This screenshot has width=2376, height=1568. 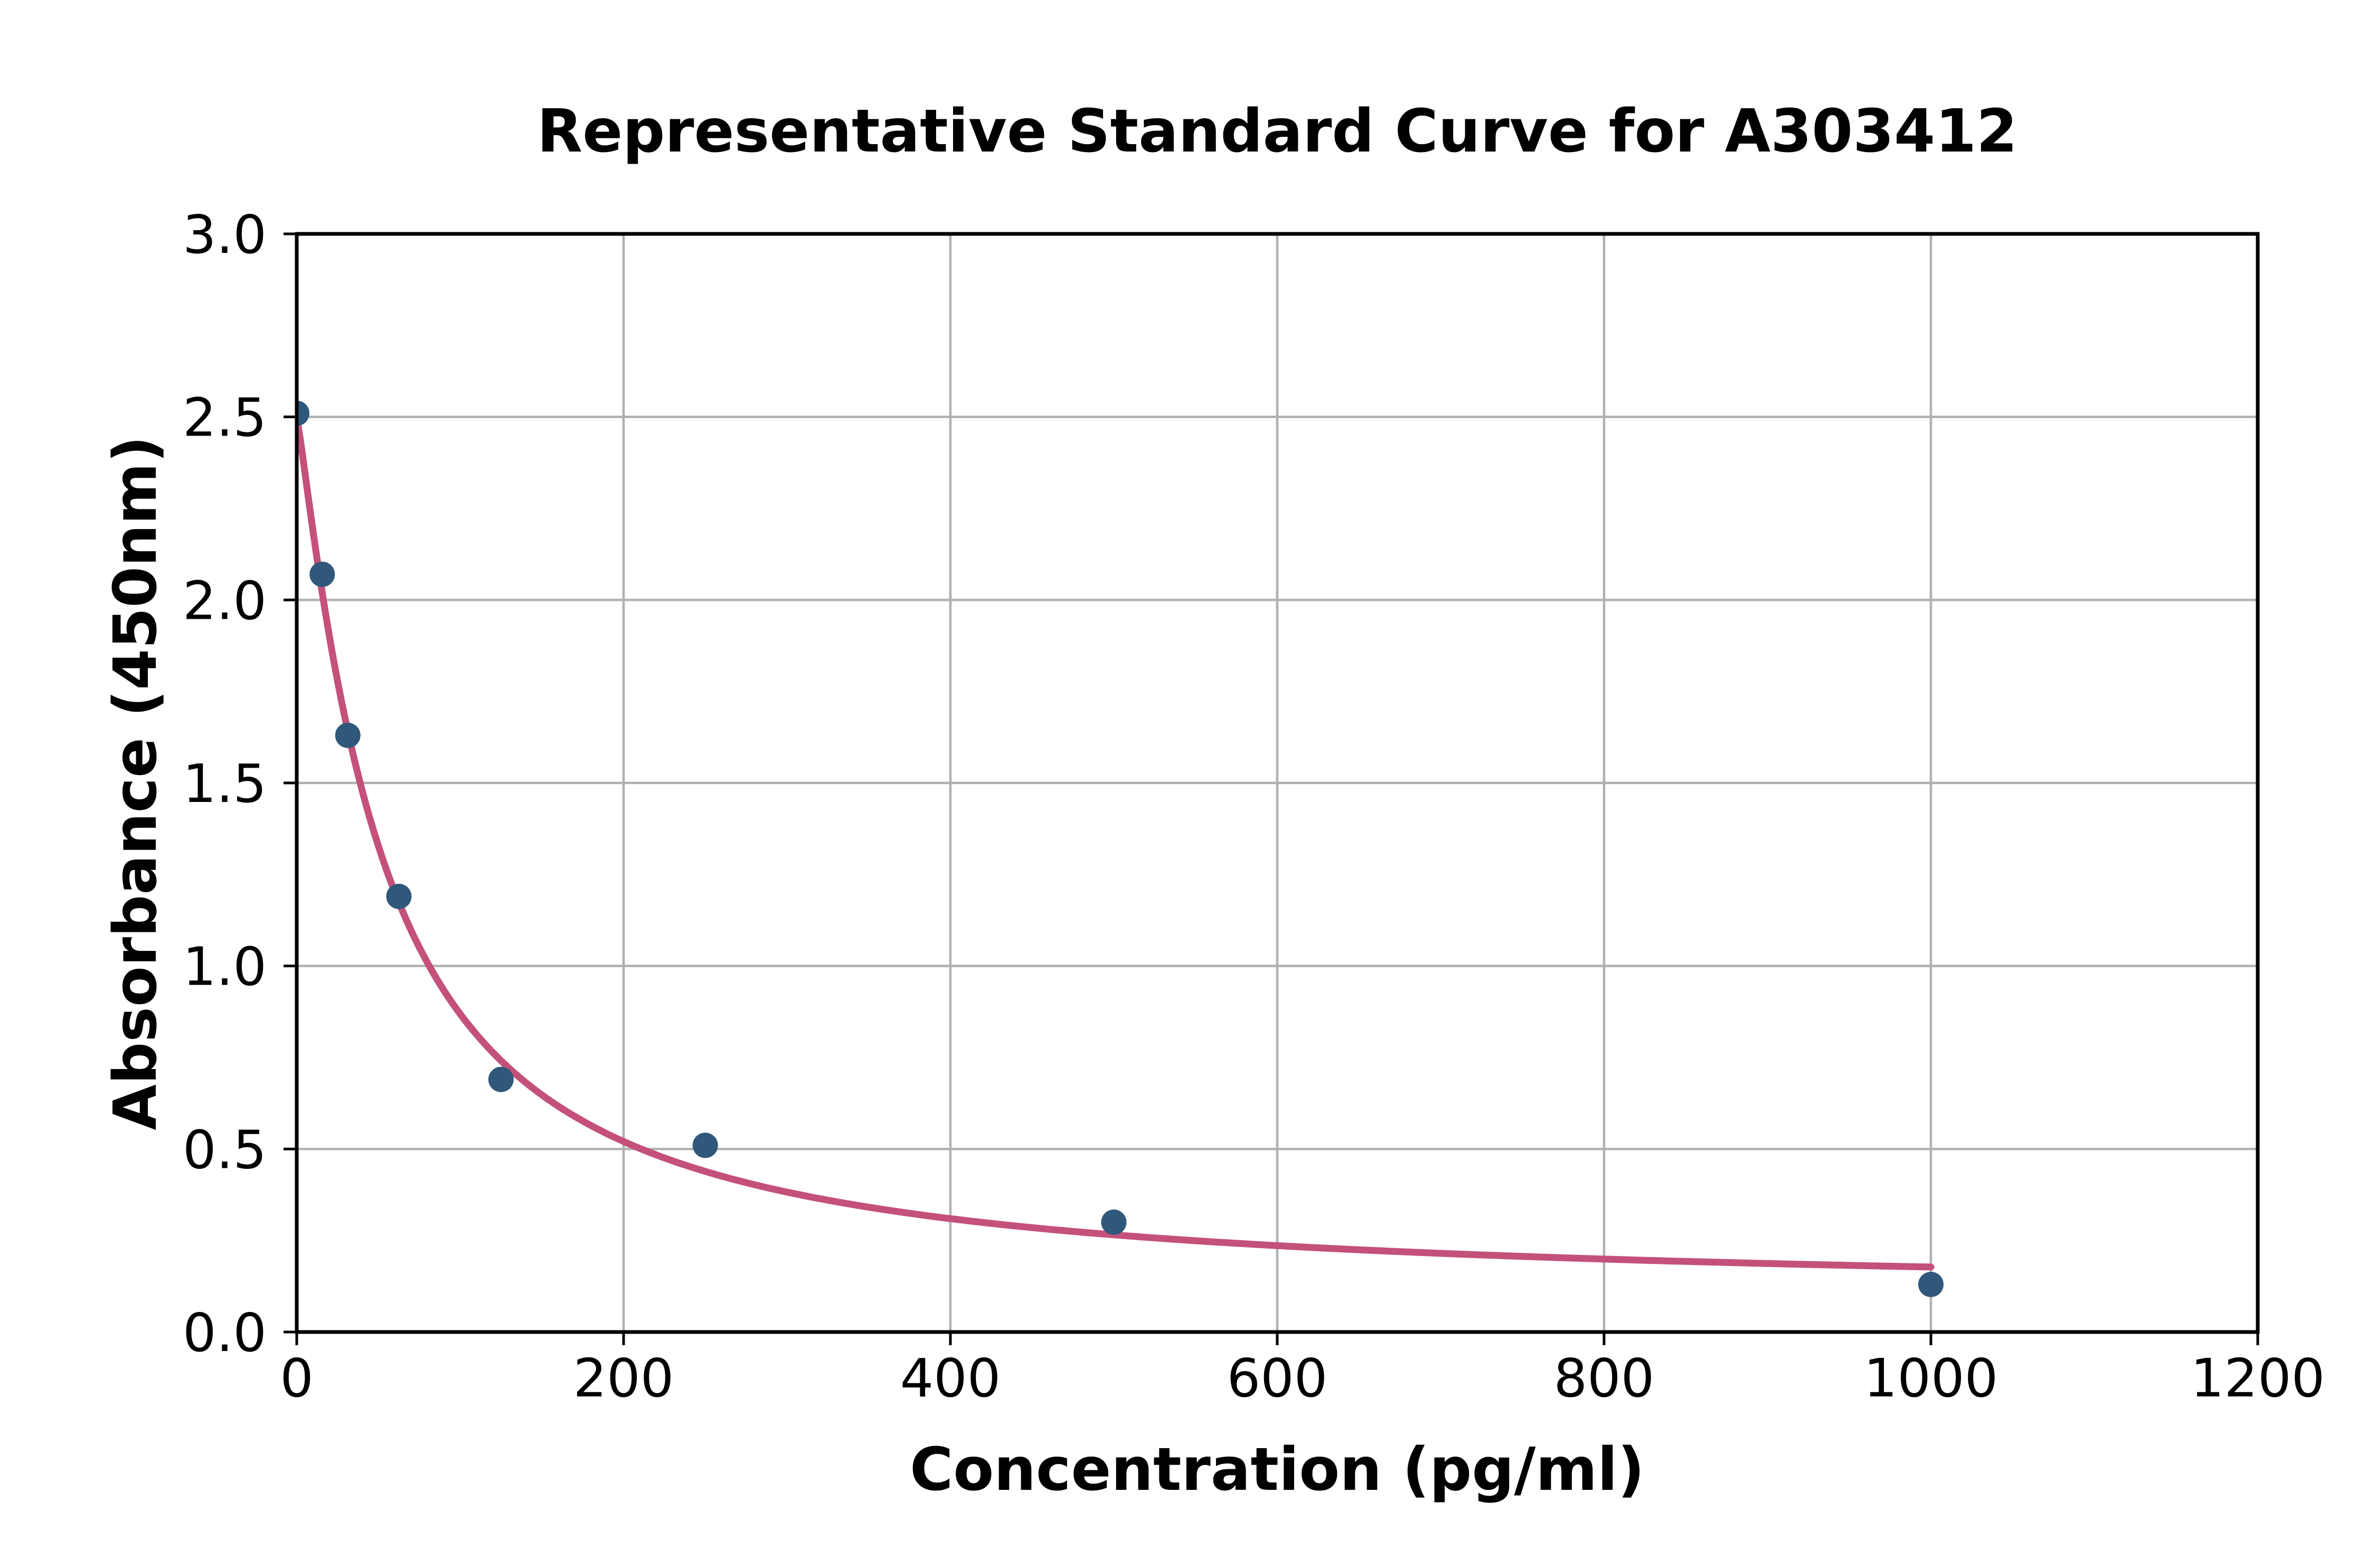 I want to click on x-tick-label: 1000, so click(x=1931, y=1378).